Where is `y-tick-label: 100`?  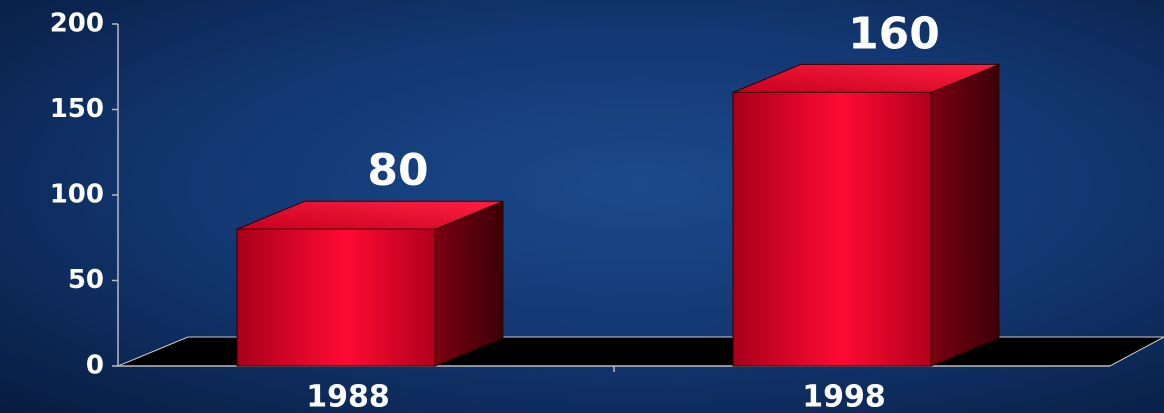
y-tick-label: 100 is located at coordinates (77, 195).